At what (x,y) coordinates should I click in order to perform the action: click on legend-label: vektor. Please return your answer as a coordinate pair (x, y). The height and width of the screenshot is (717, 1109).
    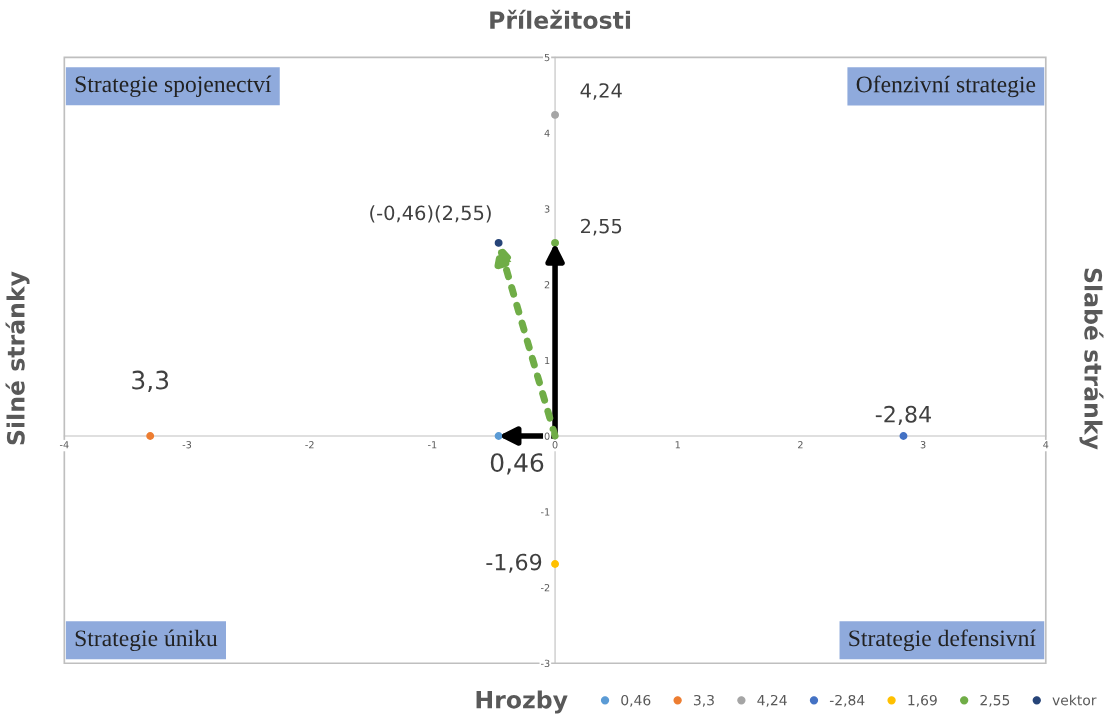
    Looking at the image, I should click on (1074, 700).